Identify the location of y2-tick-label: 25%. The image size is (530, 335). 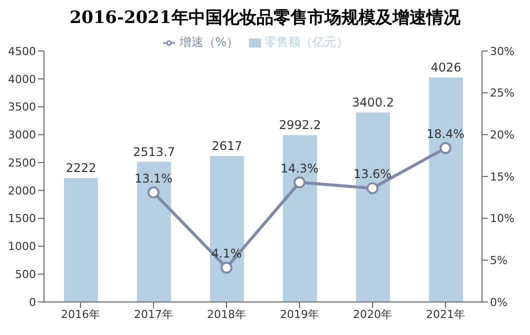
(502, 93).